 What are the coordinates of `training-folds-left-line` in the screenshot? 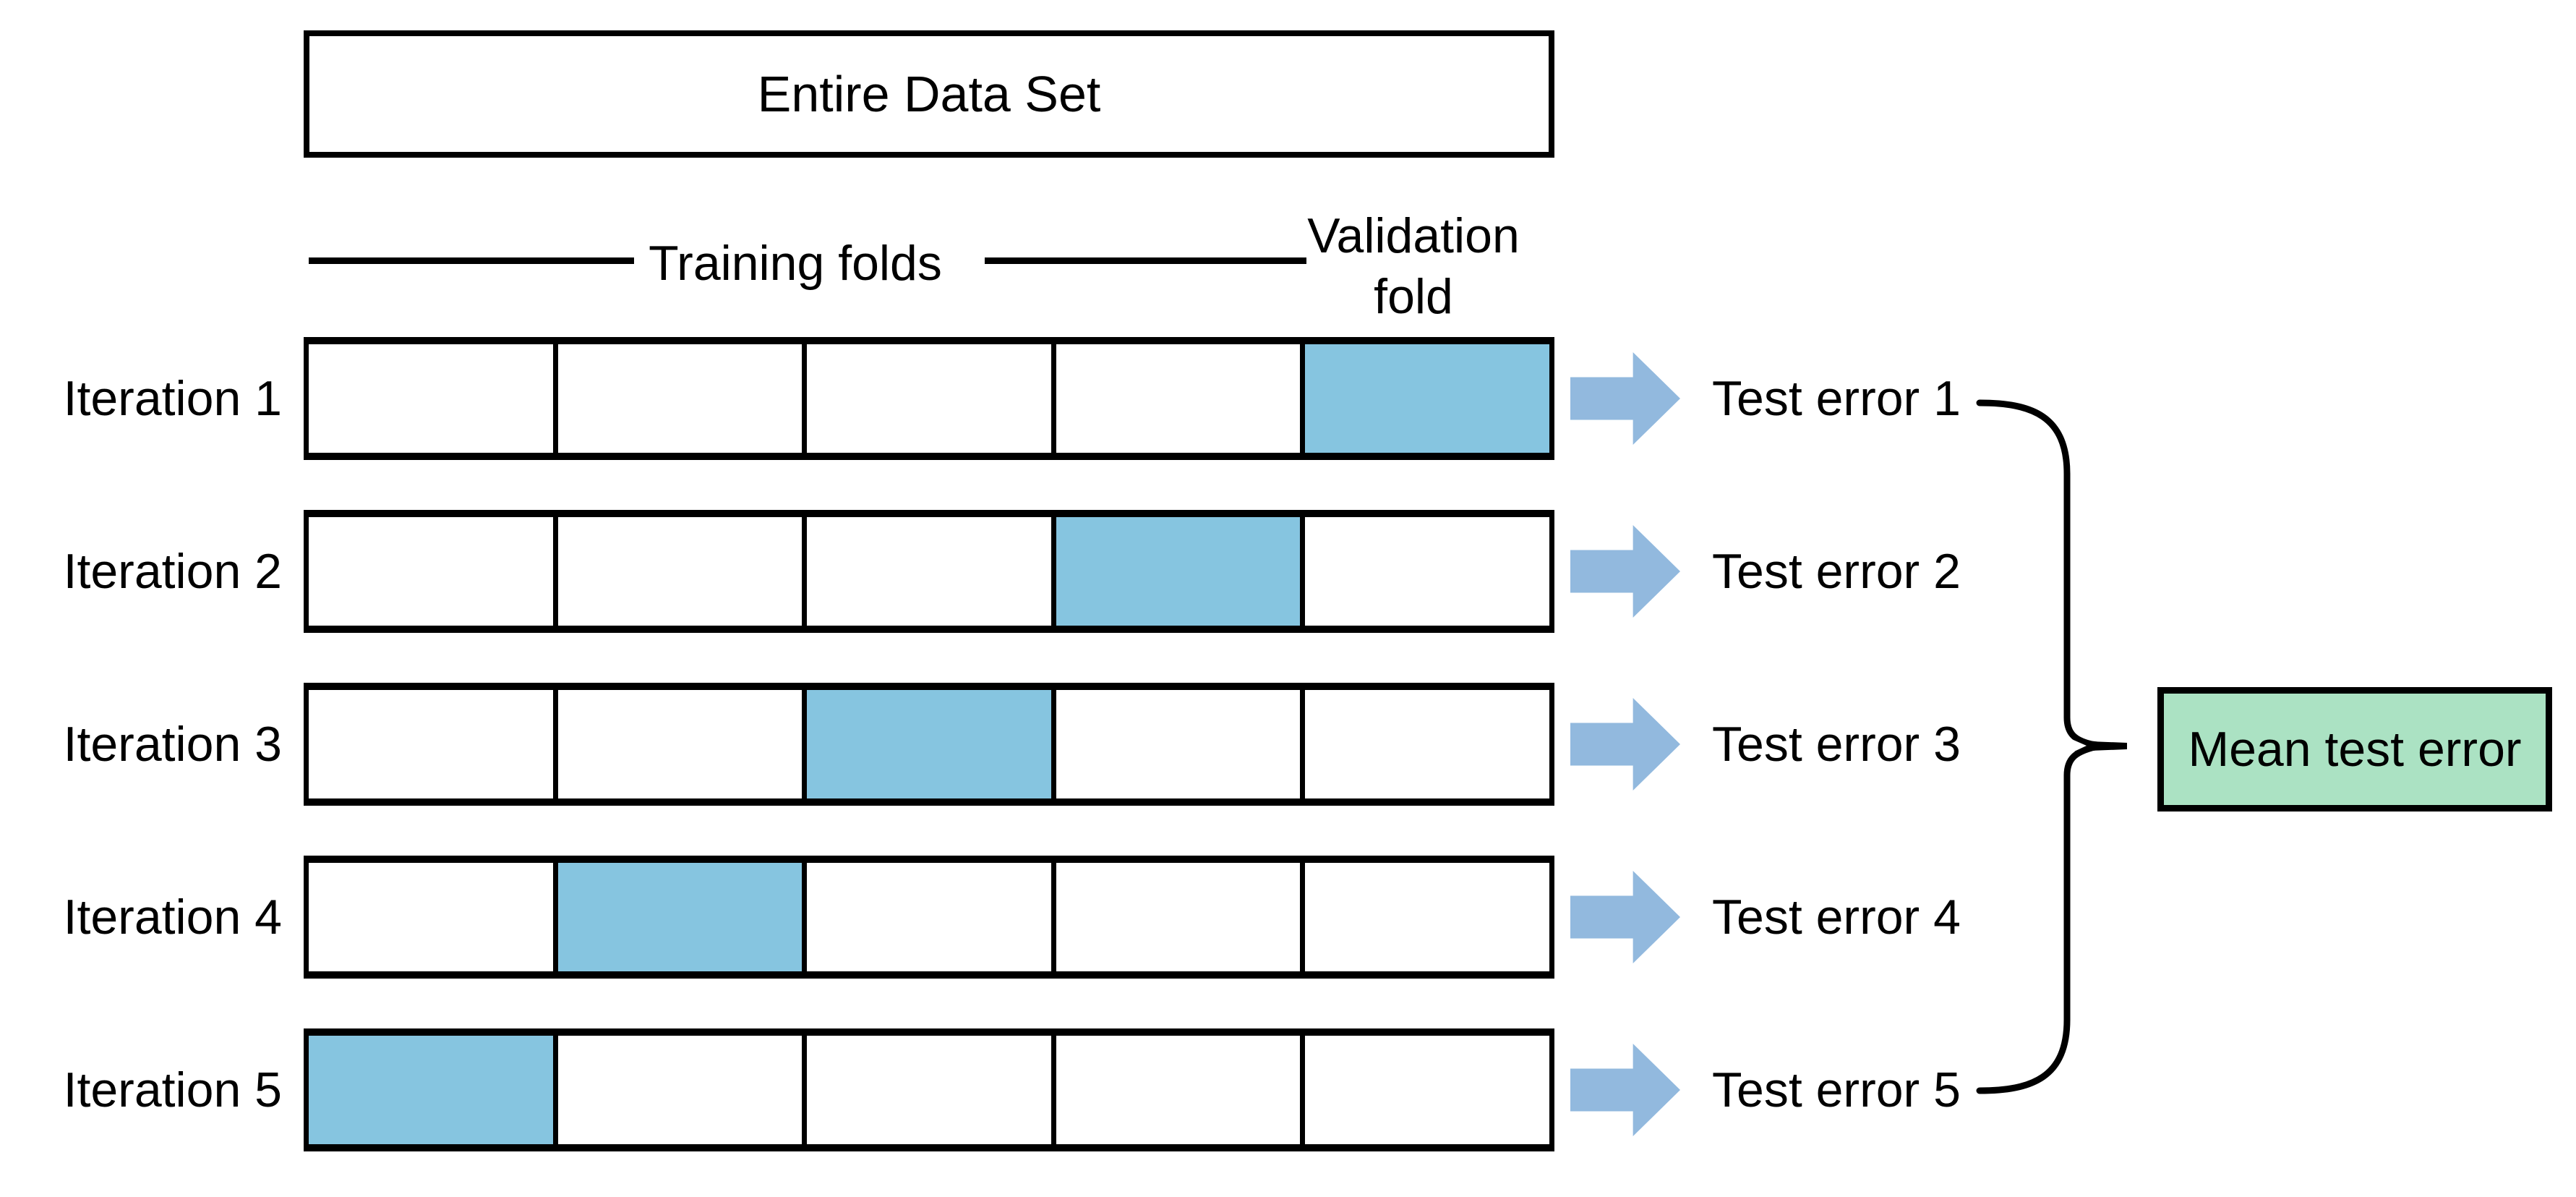 It's located at (472, 260).